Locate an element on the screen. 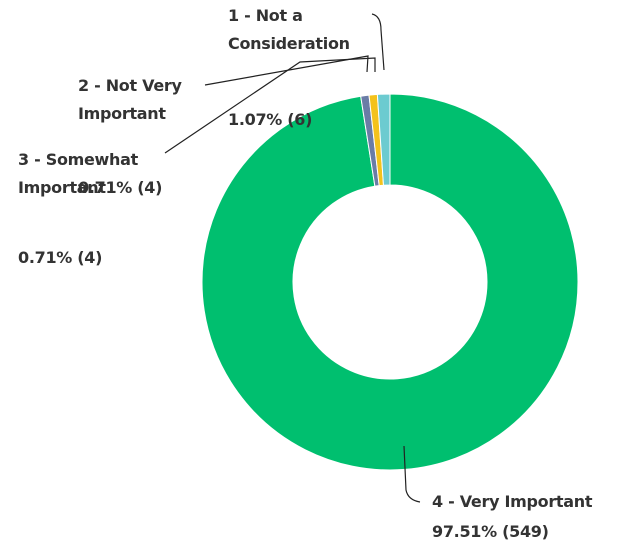 This screenshot has height=553, width=635. category-label: 4 - Very Important is located at coordinates (512, 501).